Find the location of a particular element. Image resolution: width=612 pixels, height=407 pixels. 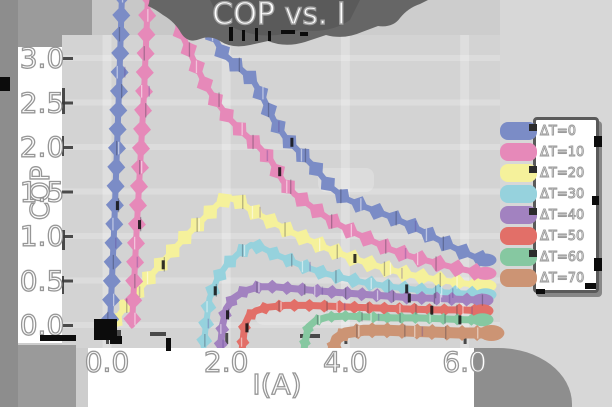

x-tick-label: 4.0 is located at coordinates (345, 362).